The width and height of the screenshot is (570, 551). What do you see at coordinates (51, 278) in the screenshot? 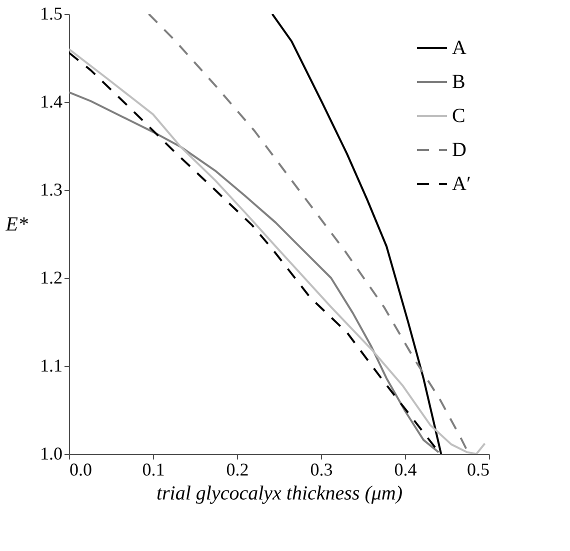
I see `y-tick-label: 1.2` at bounding box center [51, 278].